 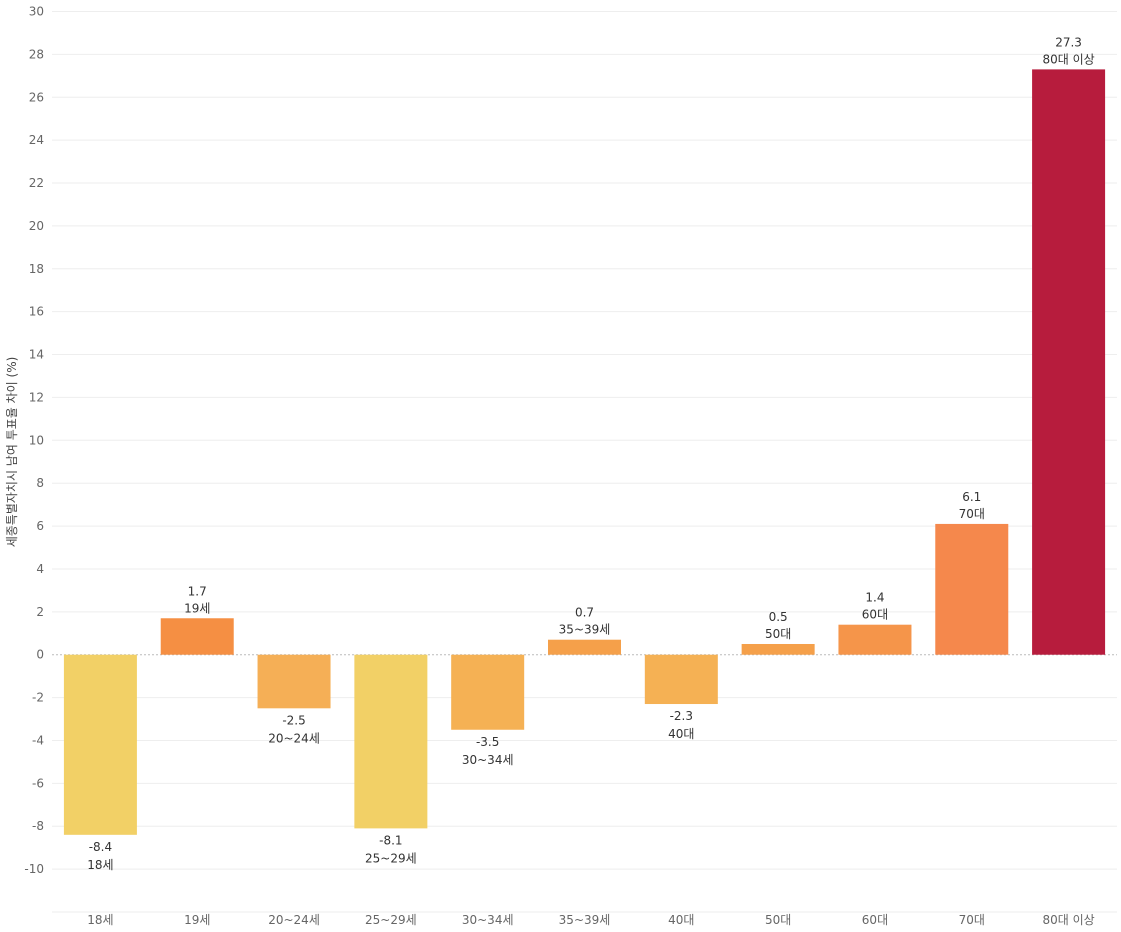 I want to click on value-label: -8.4, so click(x=100, y=847).